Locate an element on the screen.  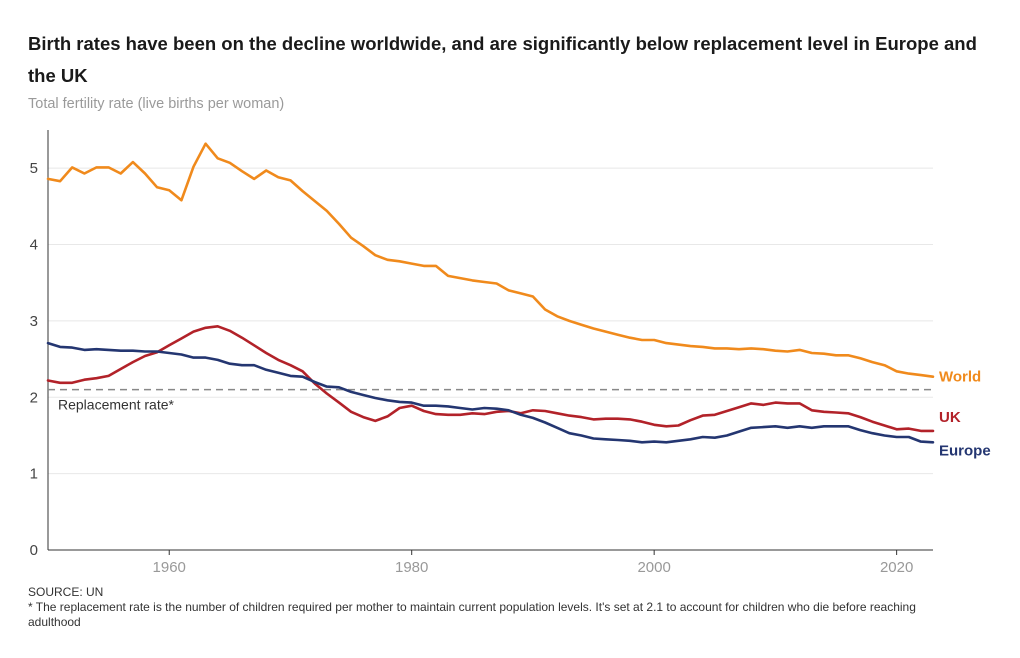
y-tick-label: 0 is located at coordinates (34, 550).